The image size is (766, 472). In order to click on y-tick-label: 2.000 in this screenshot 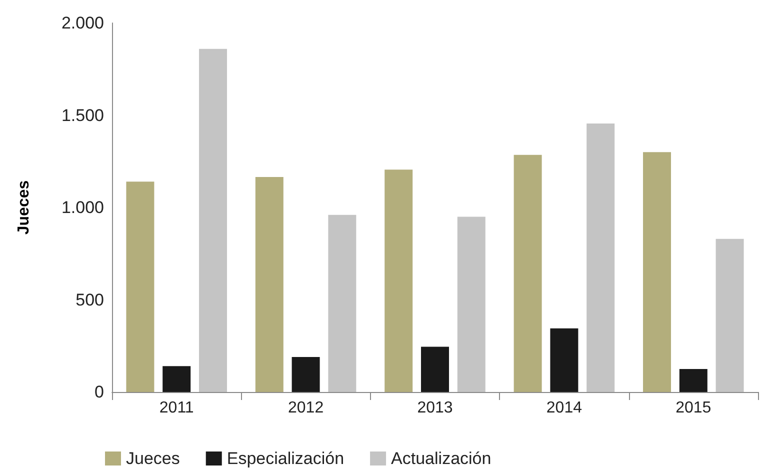, I will do `click(82, 23)`.